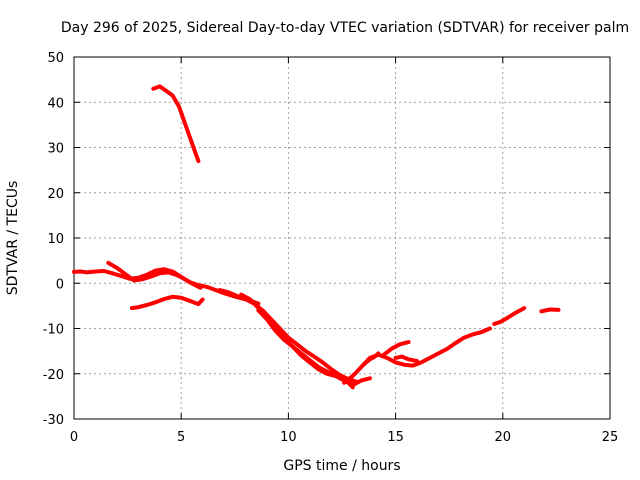  I want to click on x-tick-label: 25, so click(610, 437).